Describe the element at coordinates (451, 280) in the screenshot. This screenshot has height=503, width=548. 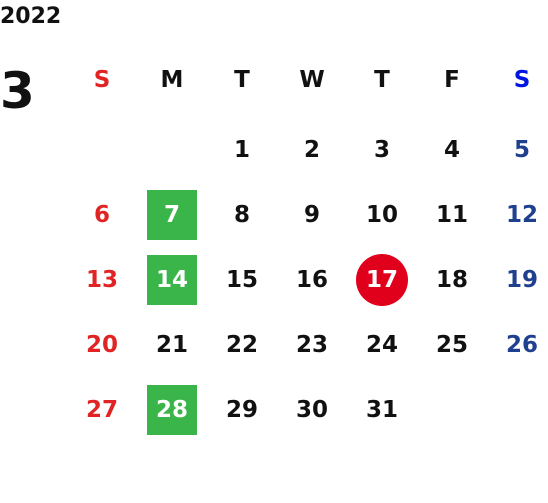
I see `day: 18` at that location.